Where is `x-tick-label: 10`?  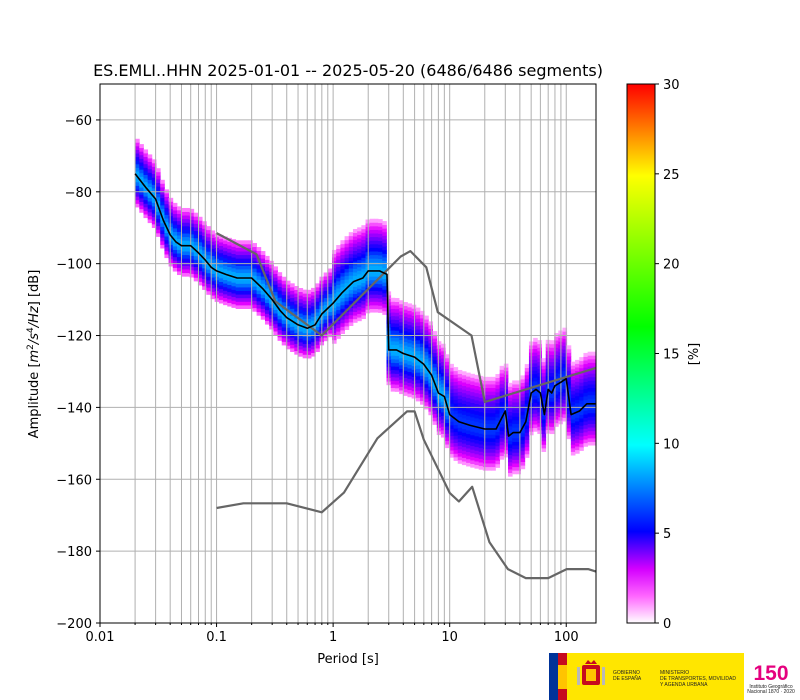 x-tick-label: 10 is located at coordinates (449, 637).